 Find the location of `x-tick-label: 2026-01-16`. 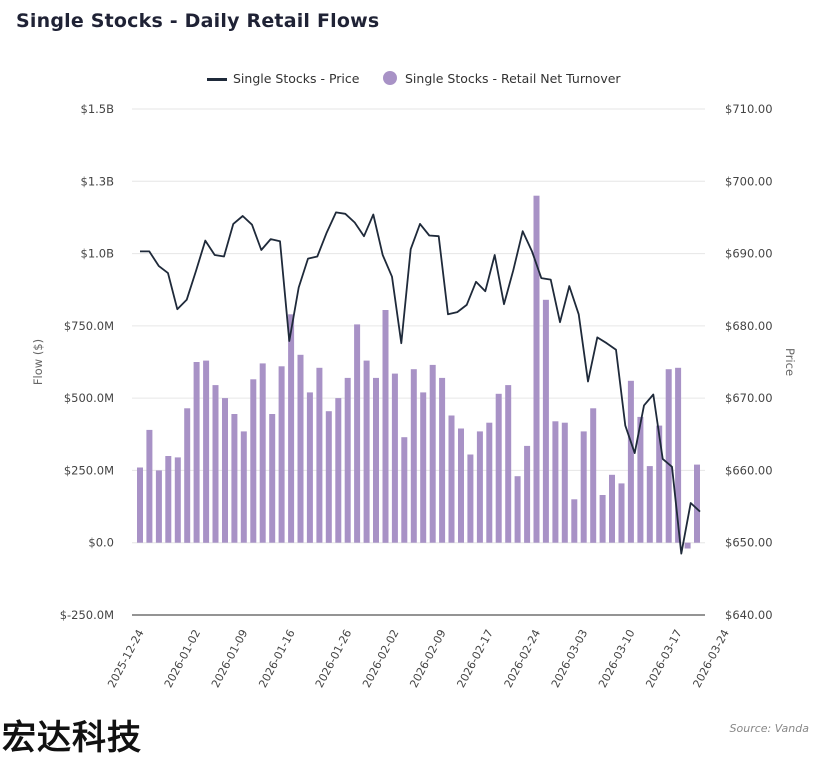

x-tick-label: 2026-01-16 is located at coordinates (276, 658).